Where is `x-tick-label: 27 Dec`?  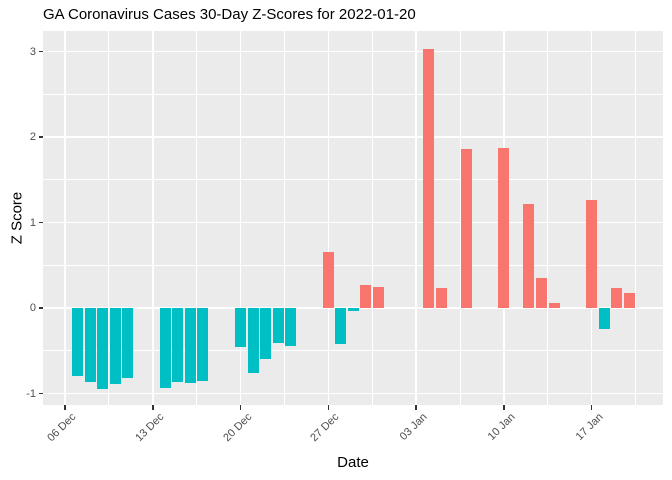 x-tick-label: 27 Dec is located at coordinates (325, 428).